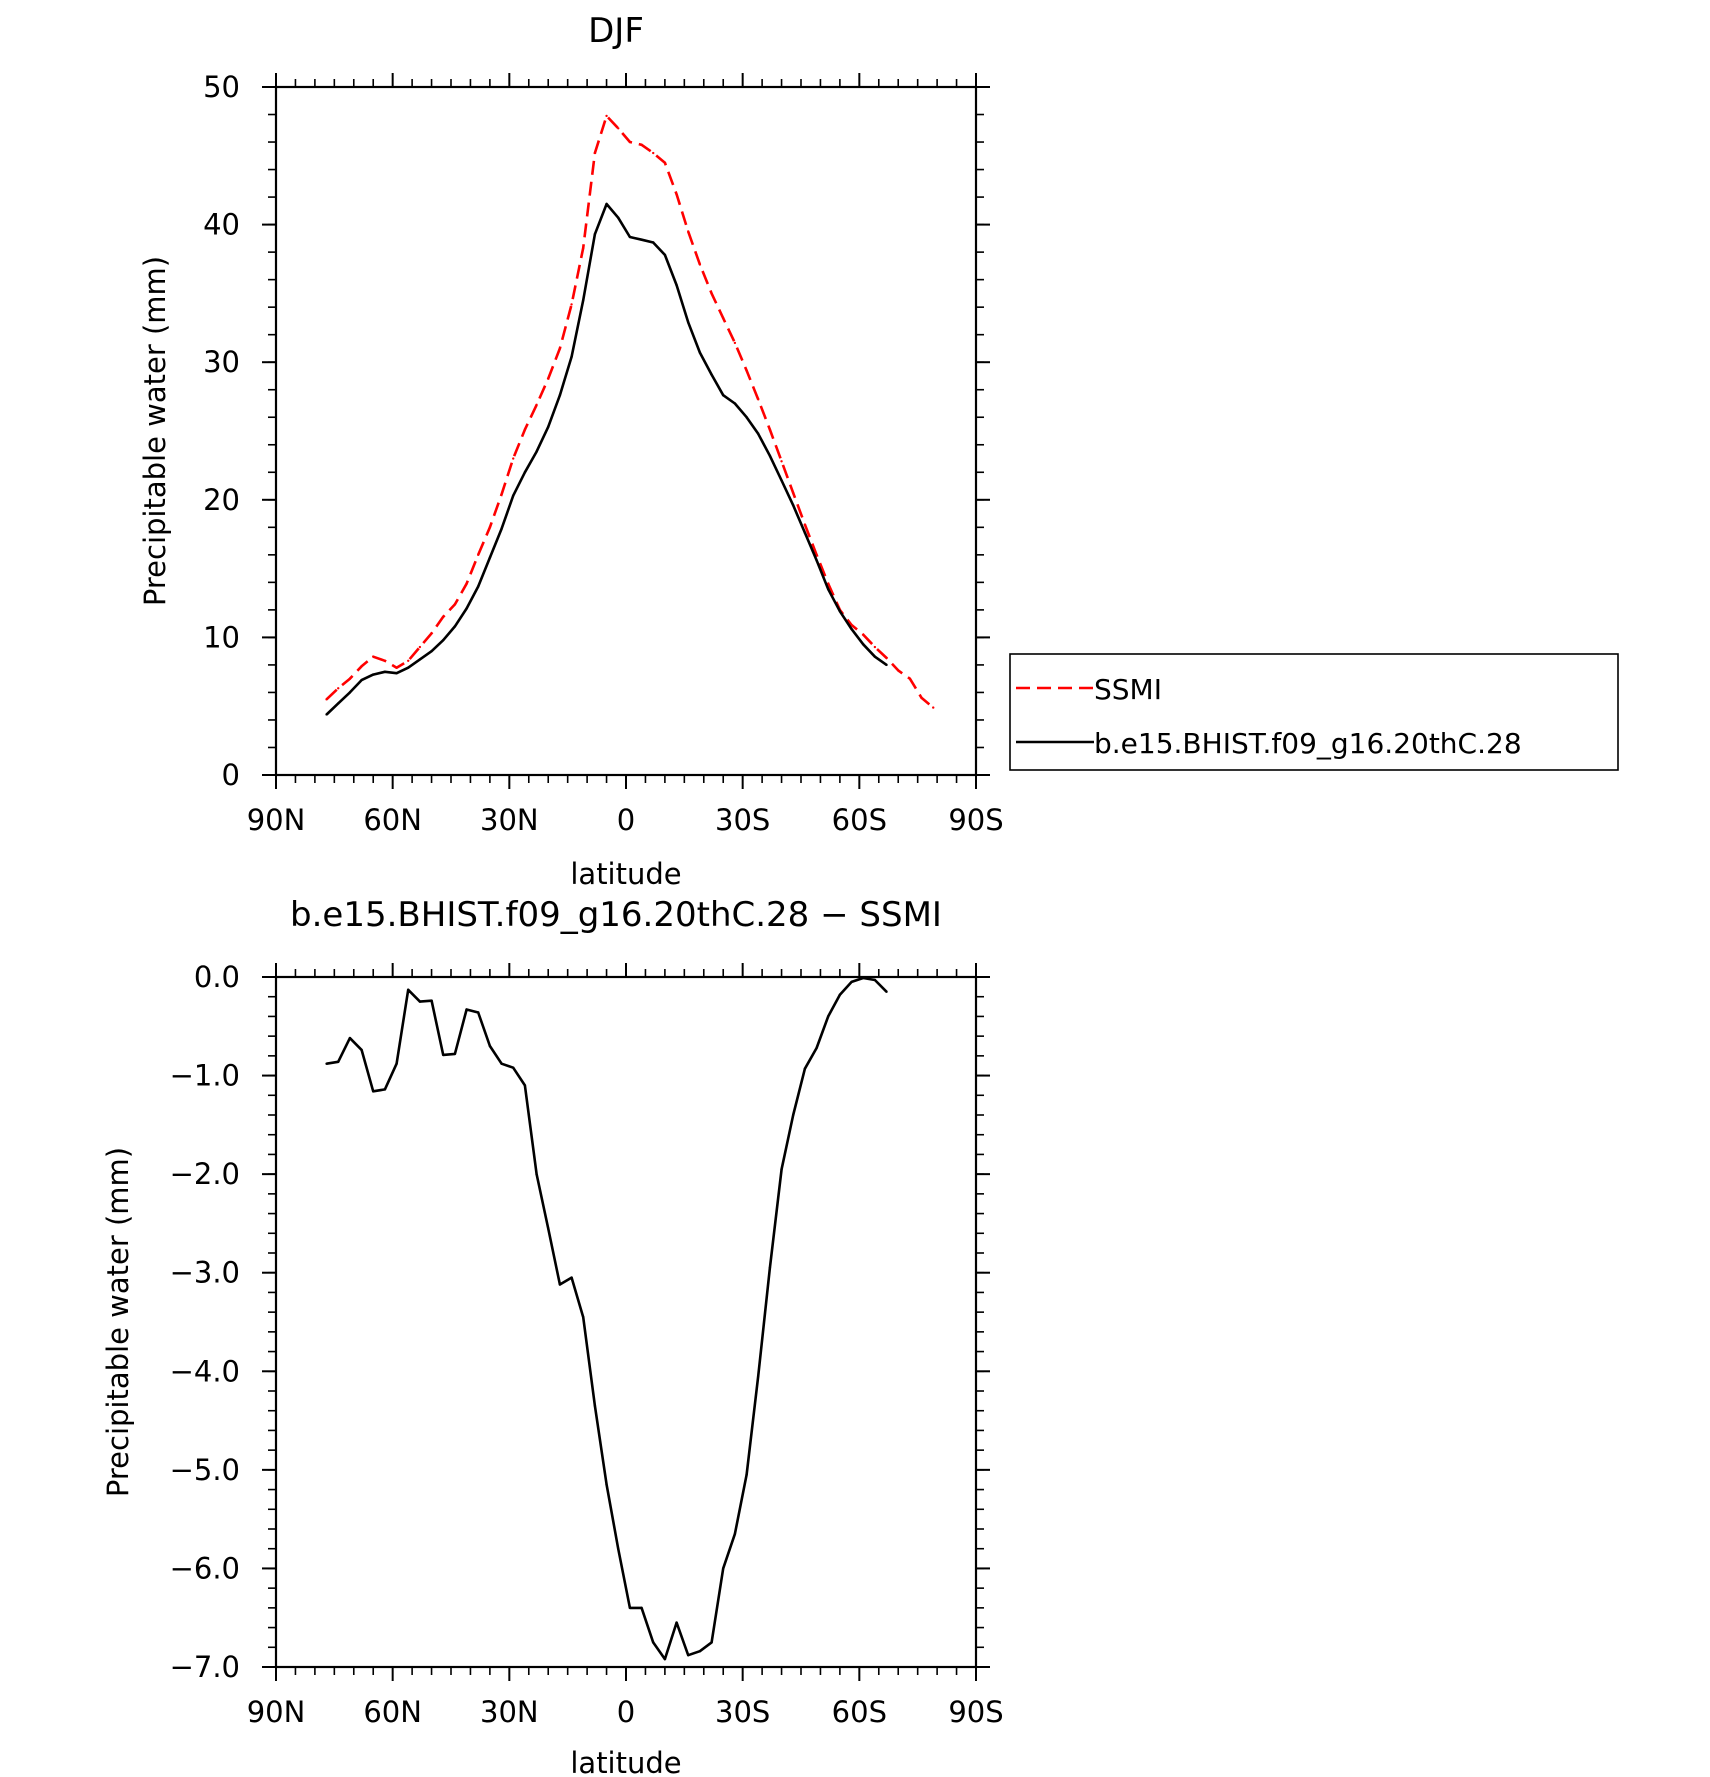  Describe the element at coordinates (221, 362) in the screenshot. I see `djf-y-tick-label: 30` at that location.